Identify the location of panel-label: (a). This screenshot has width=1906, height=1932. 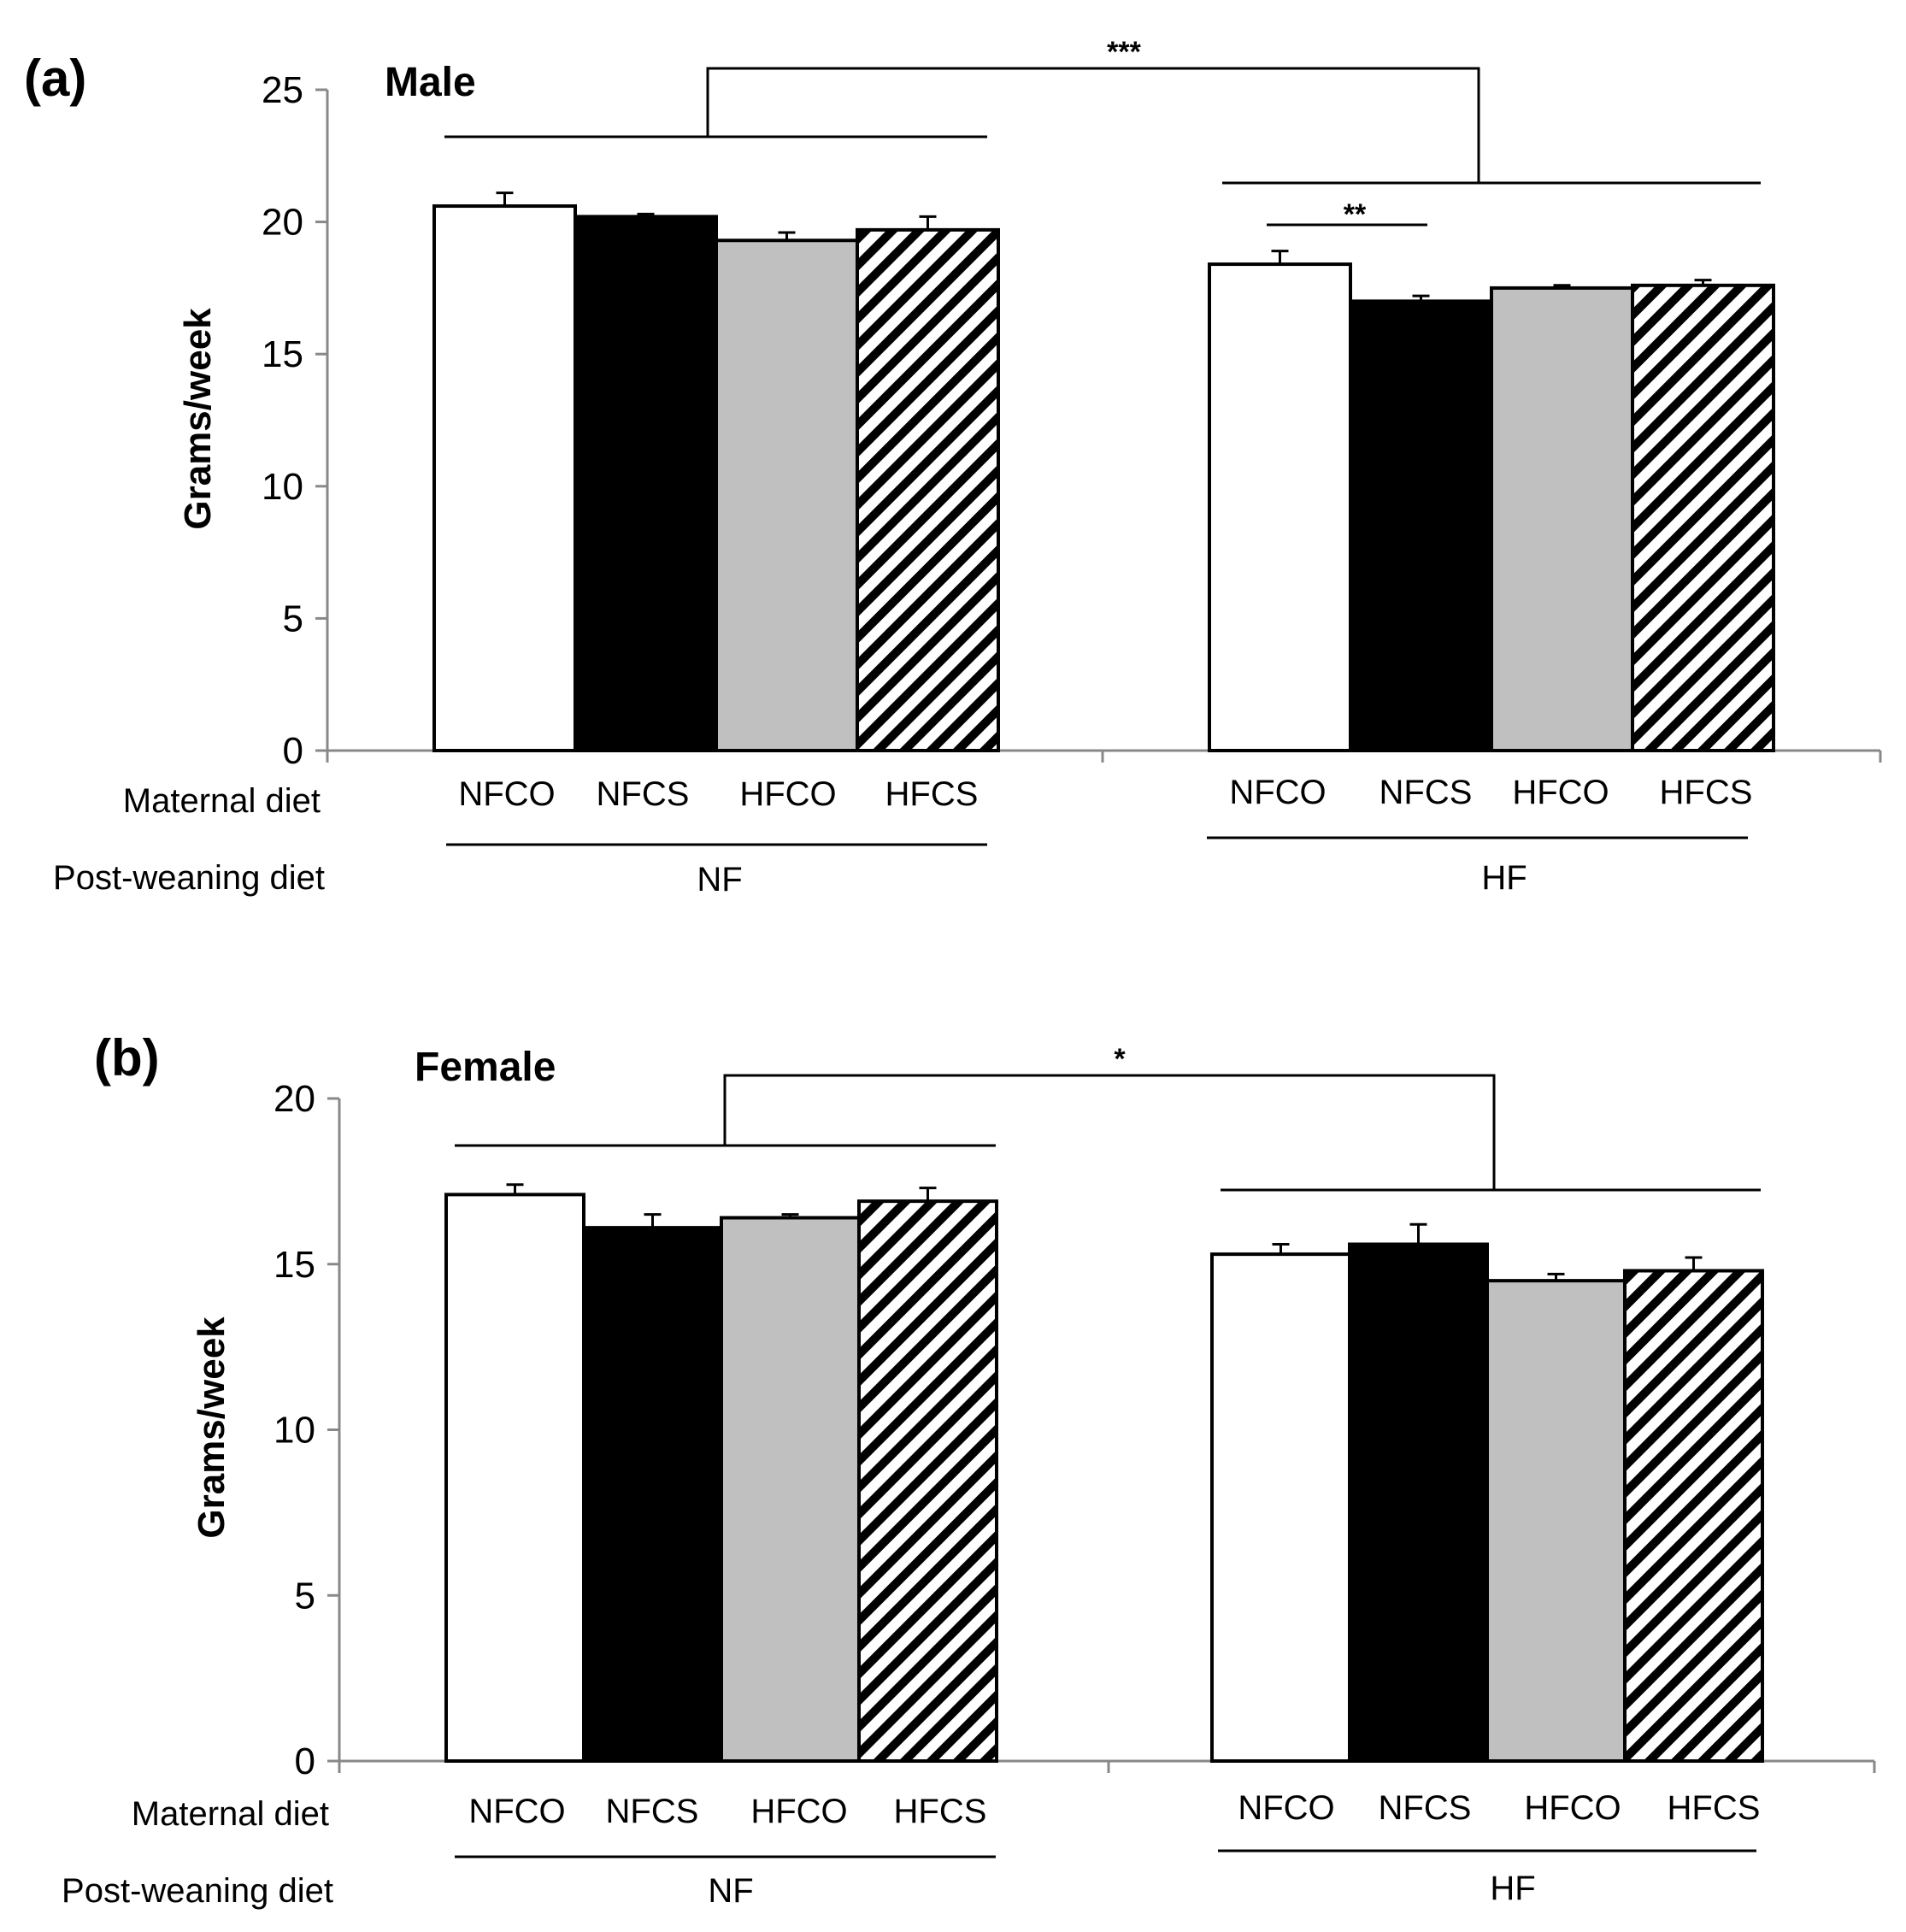
(55, 78).